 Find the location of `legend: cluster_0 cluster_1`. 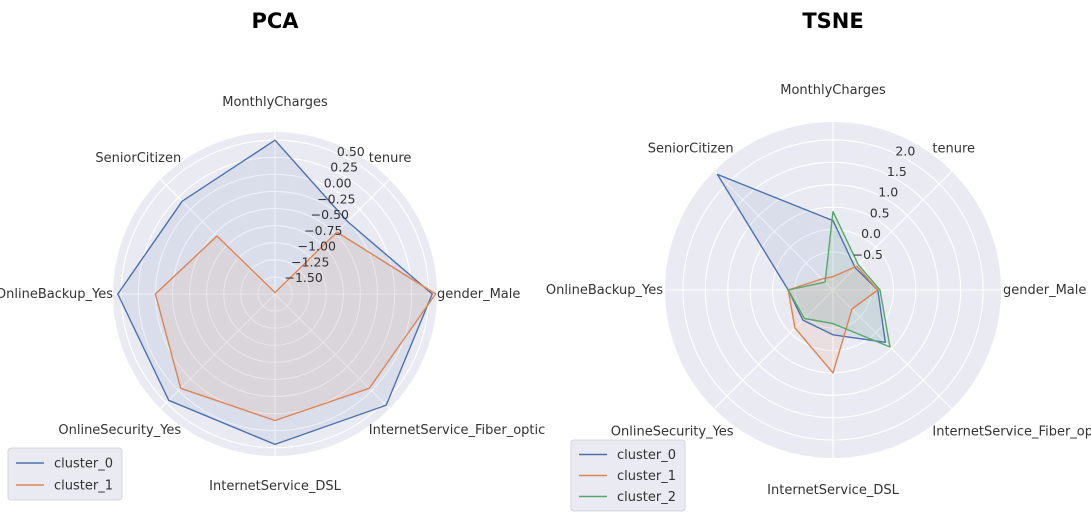

legend: cluster_0 cluster_1 is located at coordinates (65, 474).